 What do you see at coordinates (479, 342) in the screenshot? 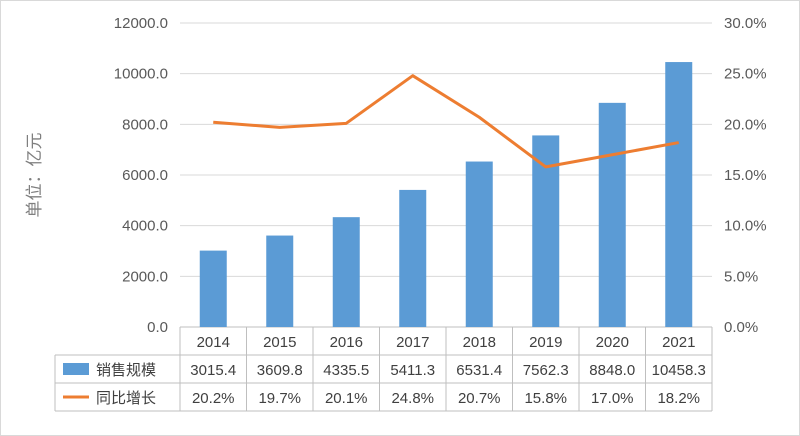
I see `x-tick-label: 2018` at bounding box center [479, 342].